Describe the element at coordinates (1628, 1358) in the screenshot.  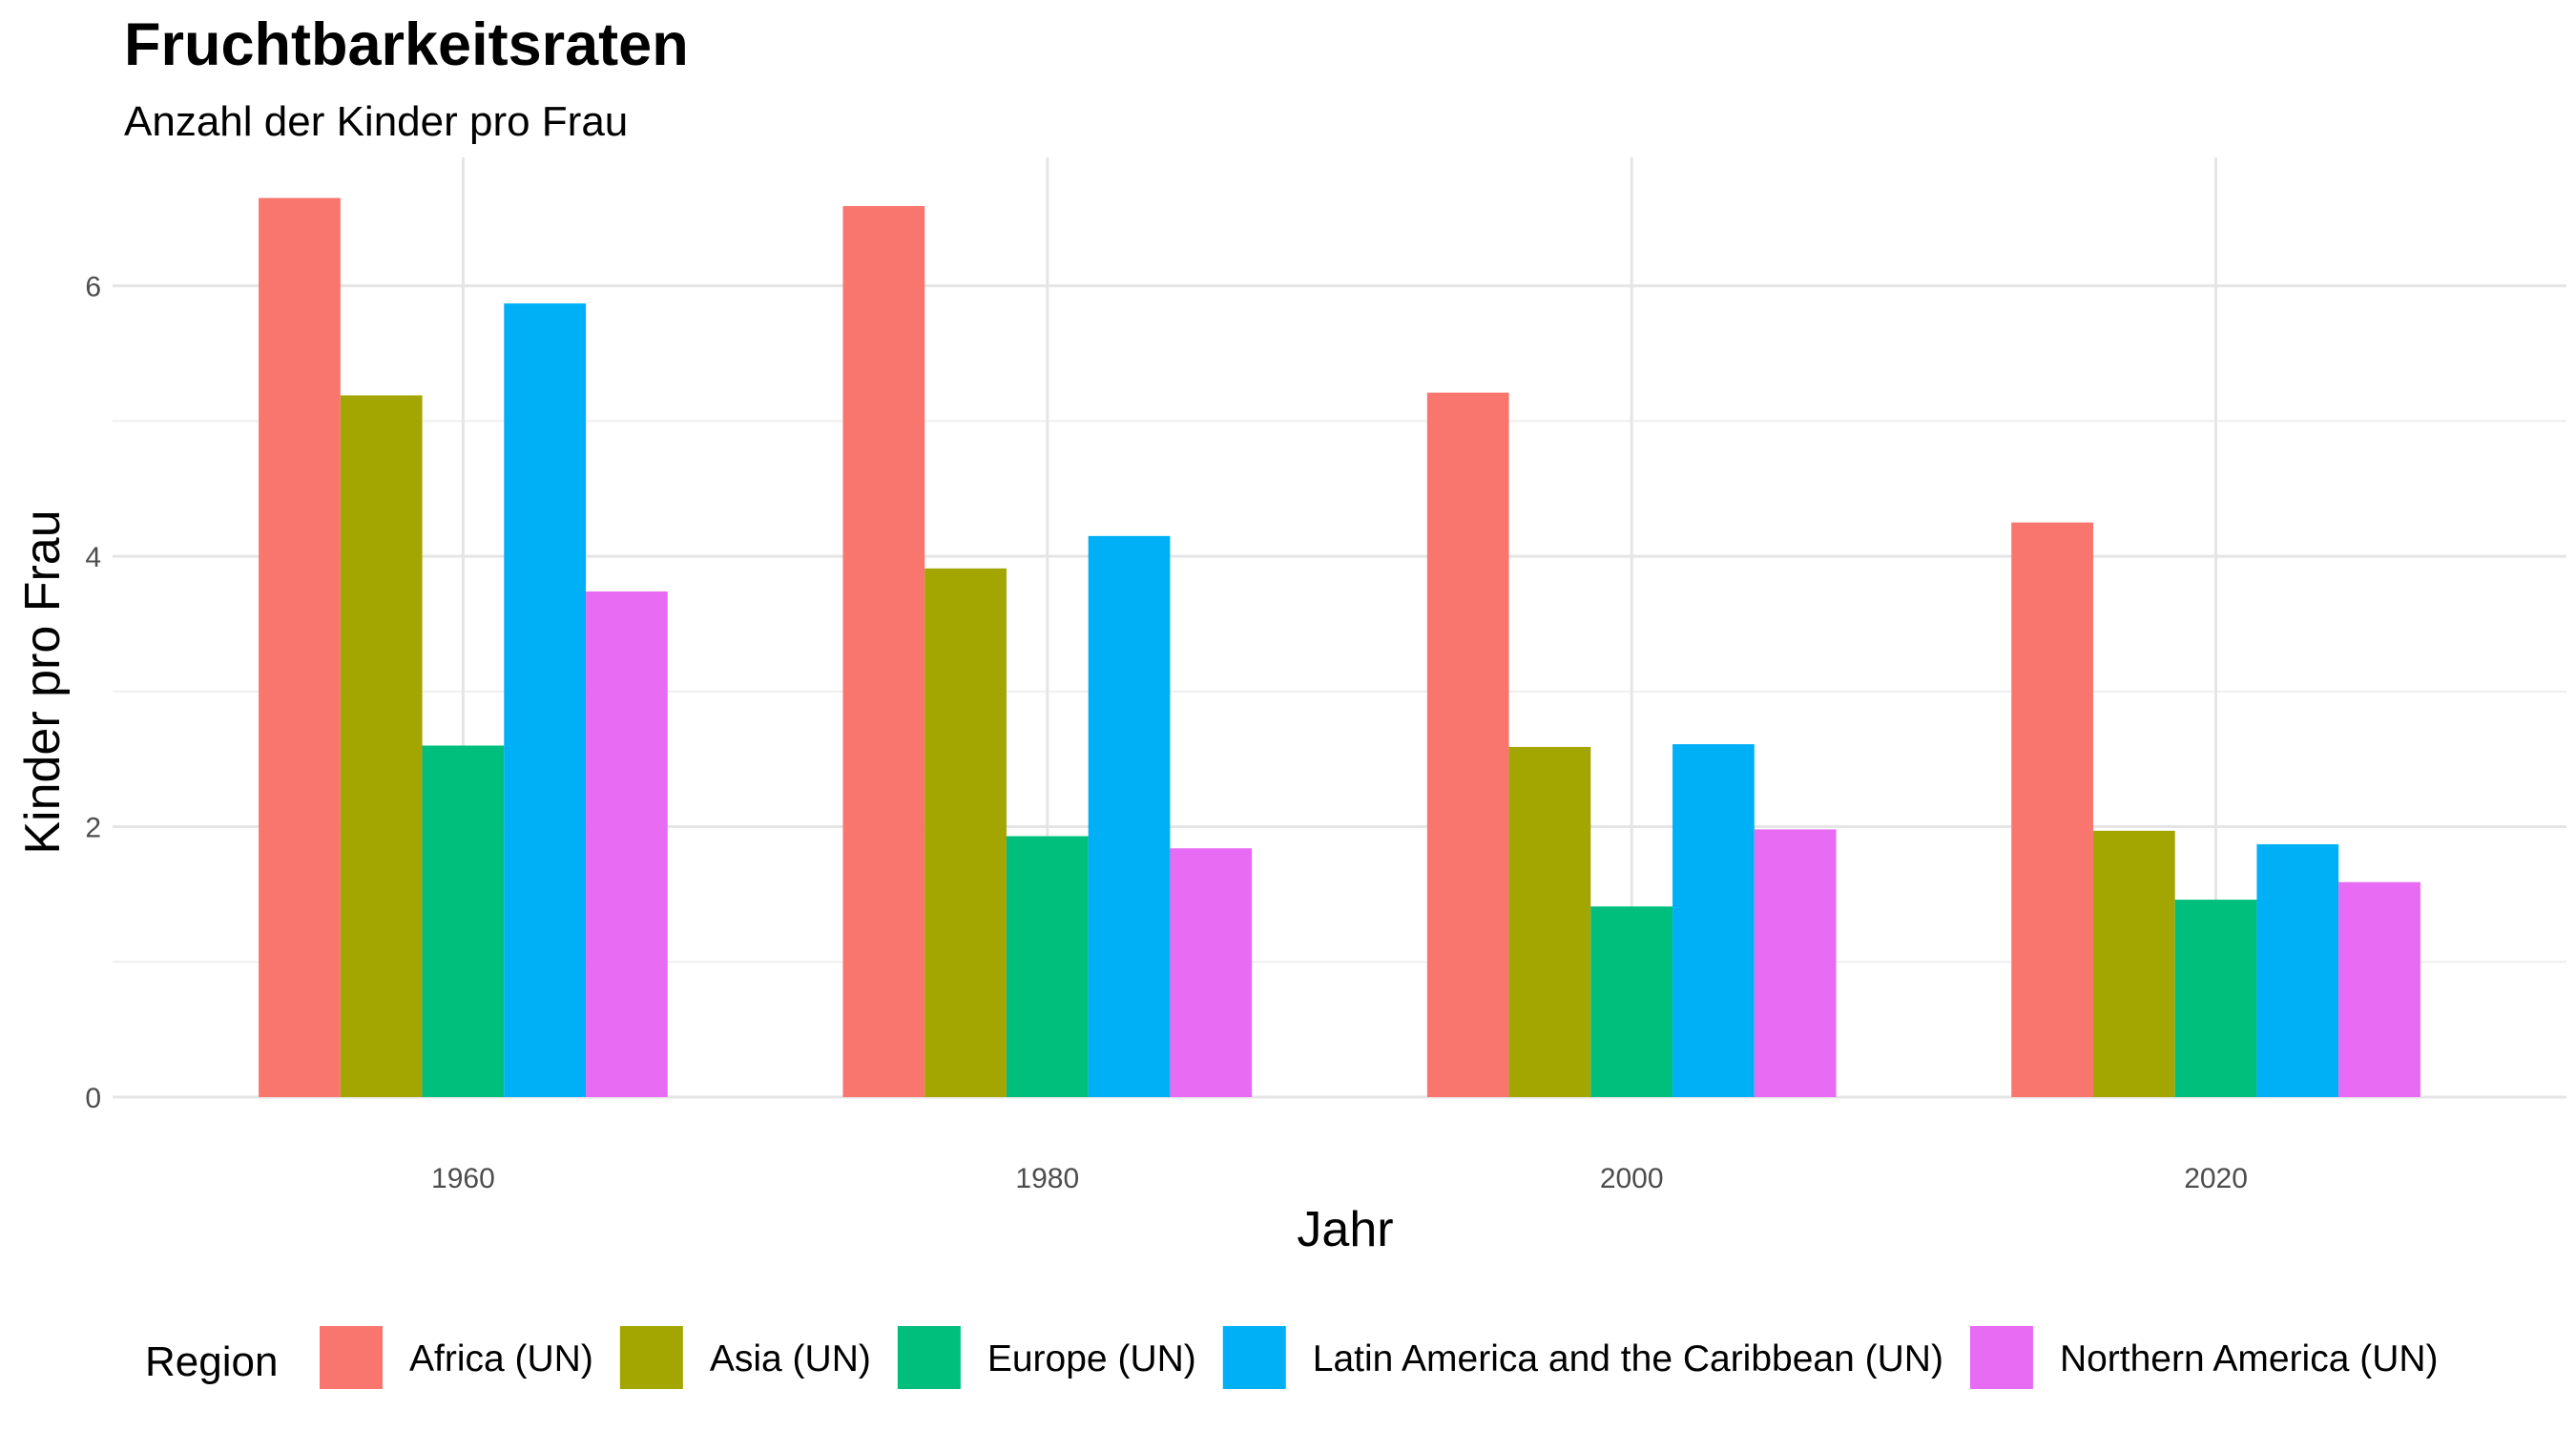
I see `legend-label: Latin America and the Caribbean (UN)` at that location.